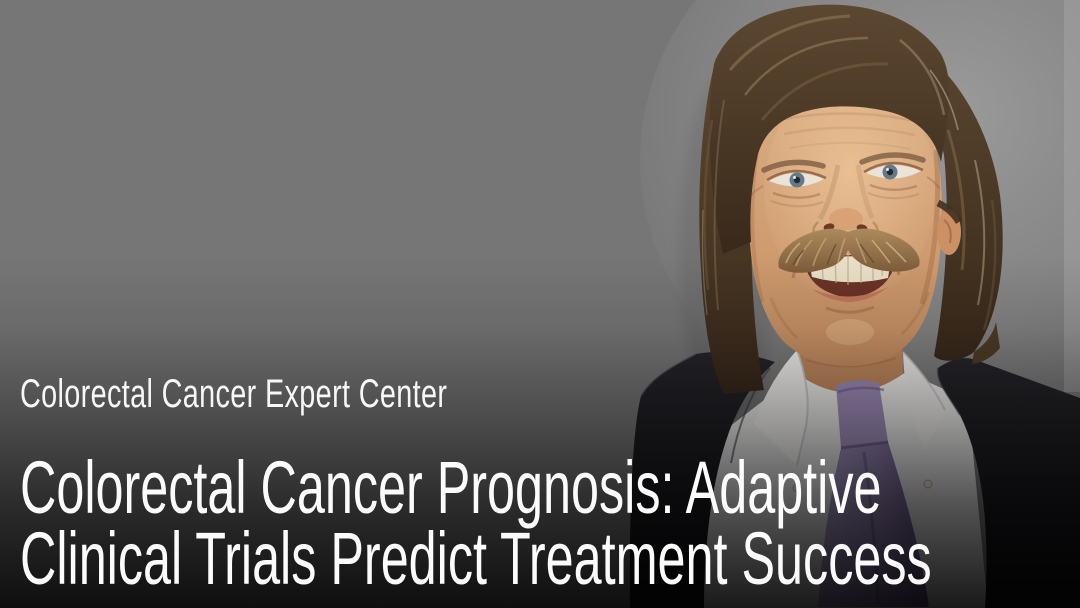  I want to click on channel-kicker-text: Colorectal Cancer Expert Center, so click(234, 394).